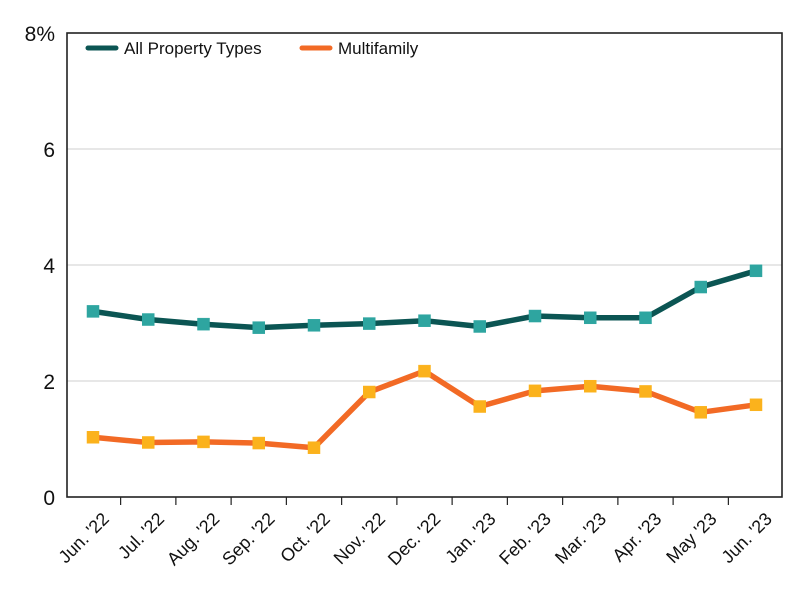 Image resolution: width=800 pixels, height=600 pixels. I want to click on y-tick-label: 0, so click(49, 498).